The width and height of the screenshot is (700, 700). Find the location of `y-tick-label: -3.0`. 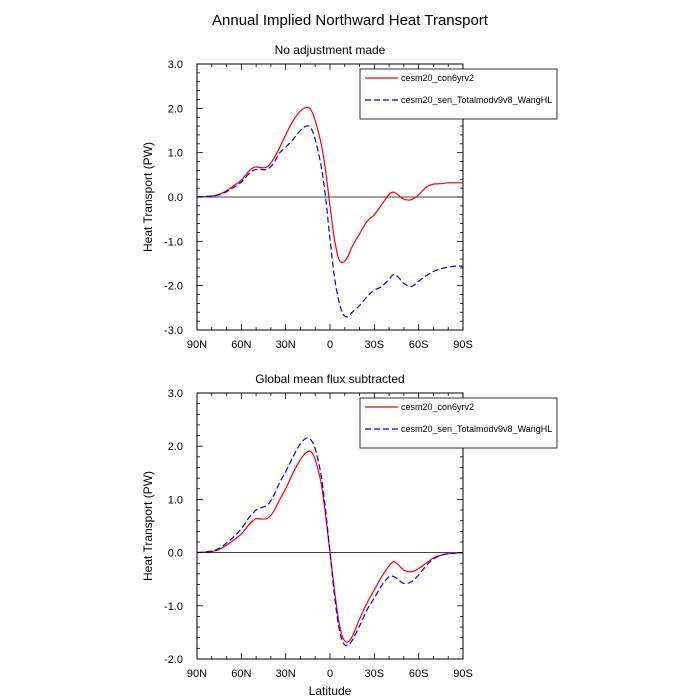

y-tick-label: -3.0 is located at coordinates (173, 331).